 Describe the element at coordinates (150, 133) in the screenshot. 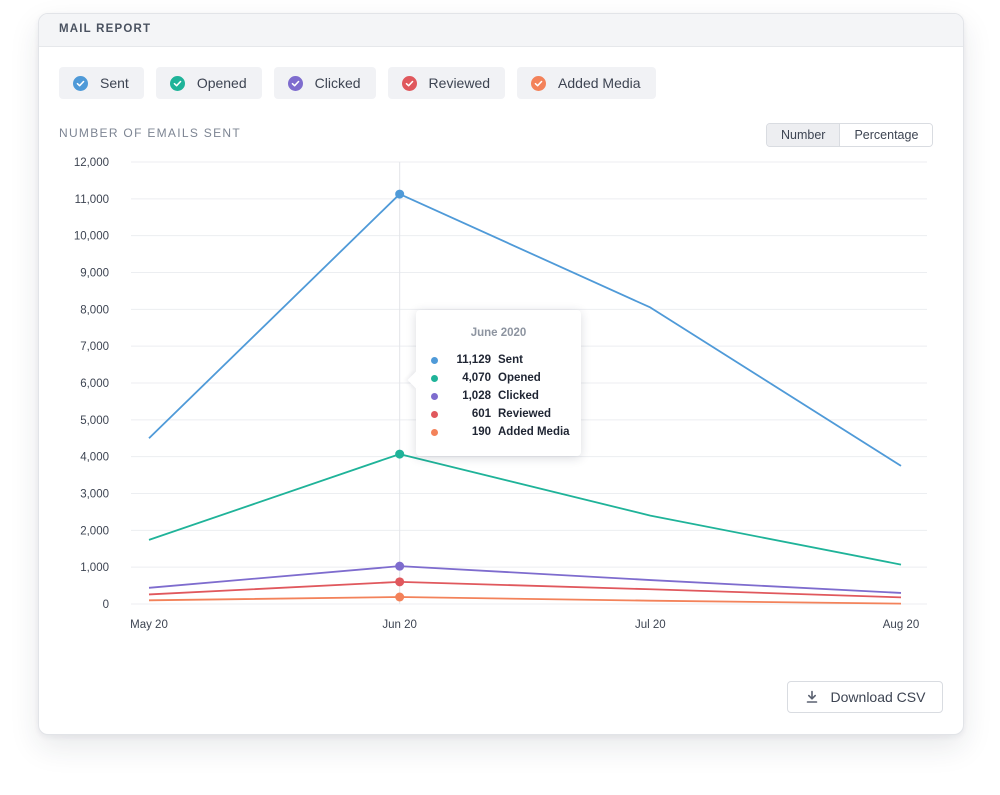

I see `chart-title: NUMBER OF EMAILS SENT` at that location.